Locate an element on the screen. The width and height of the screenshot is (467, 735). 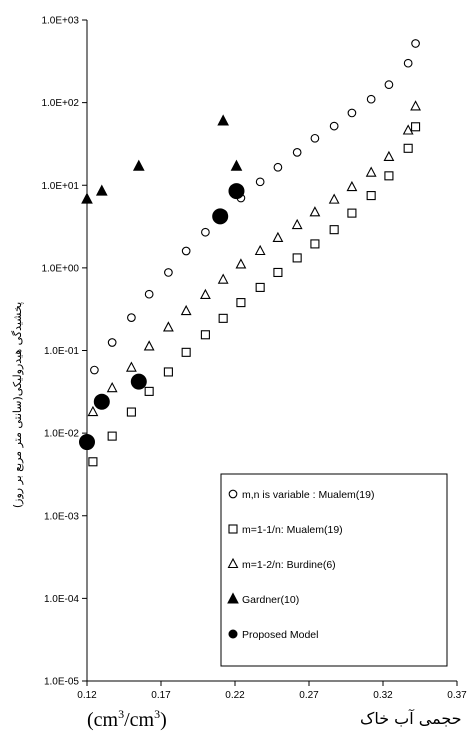
y-tick-label: 1.0E-01 is located at coordinates (61, 351).